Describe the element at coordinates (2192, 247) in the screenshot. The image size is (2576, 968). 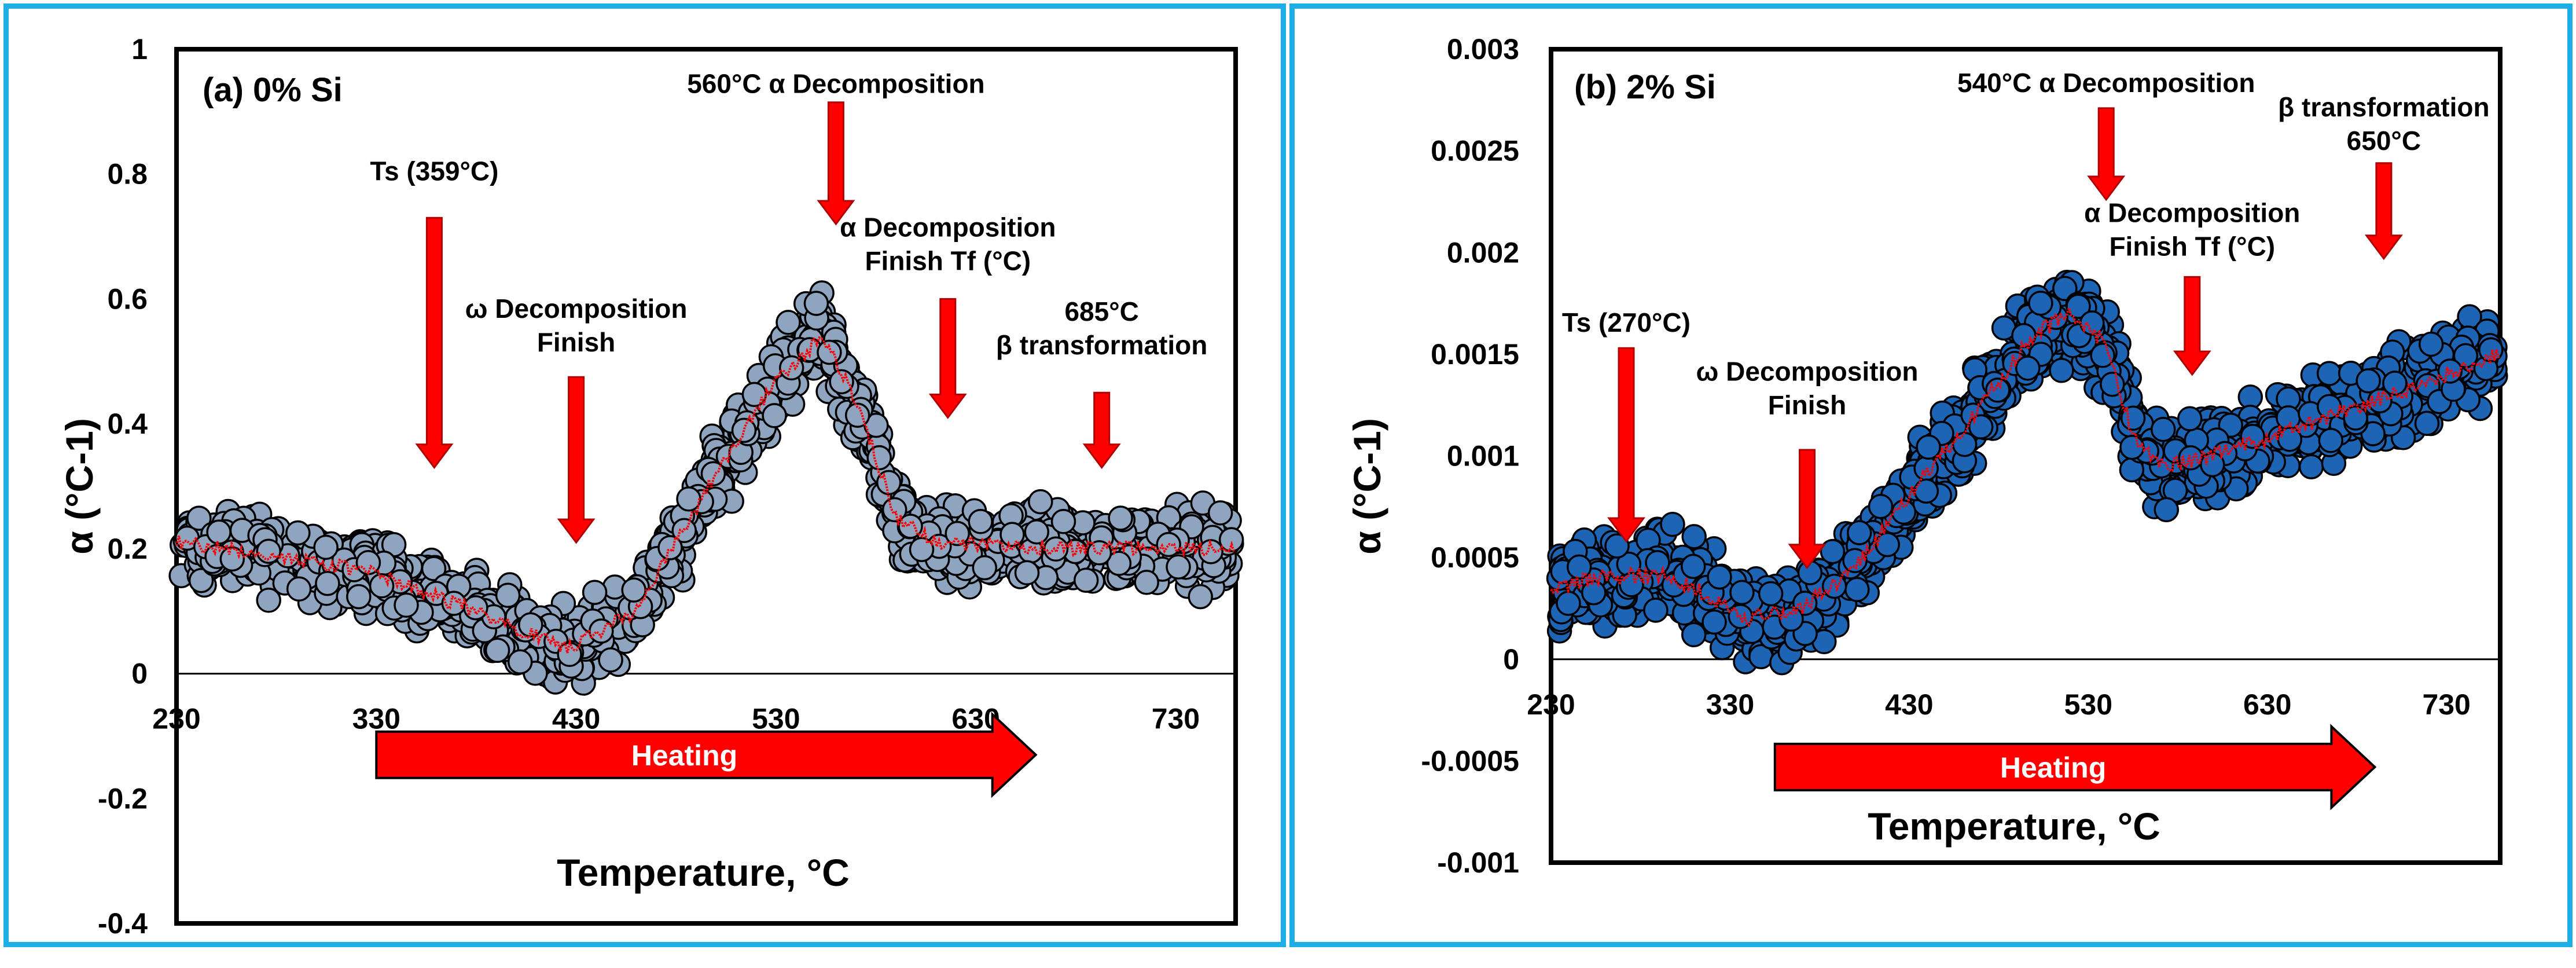
I see `annotation-text: Finish Tf (°C)` at that location.